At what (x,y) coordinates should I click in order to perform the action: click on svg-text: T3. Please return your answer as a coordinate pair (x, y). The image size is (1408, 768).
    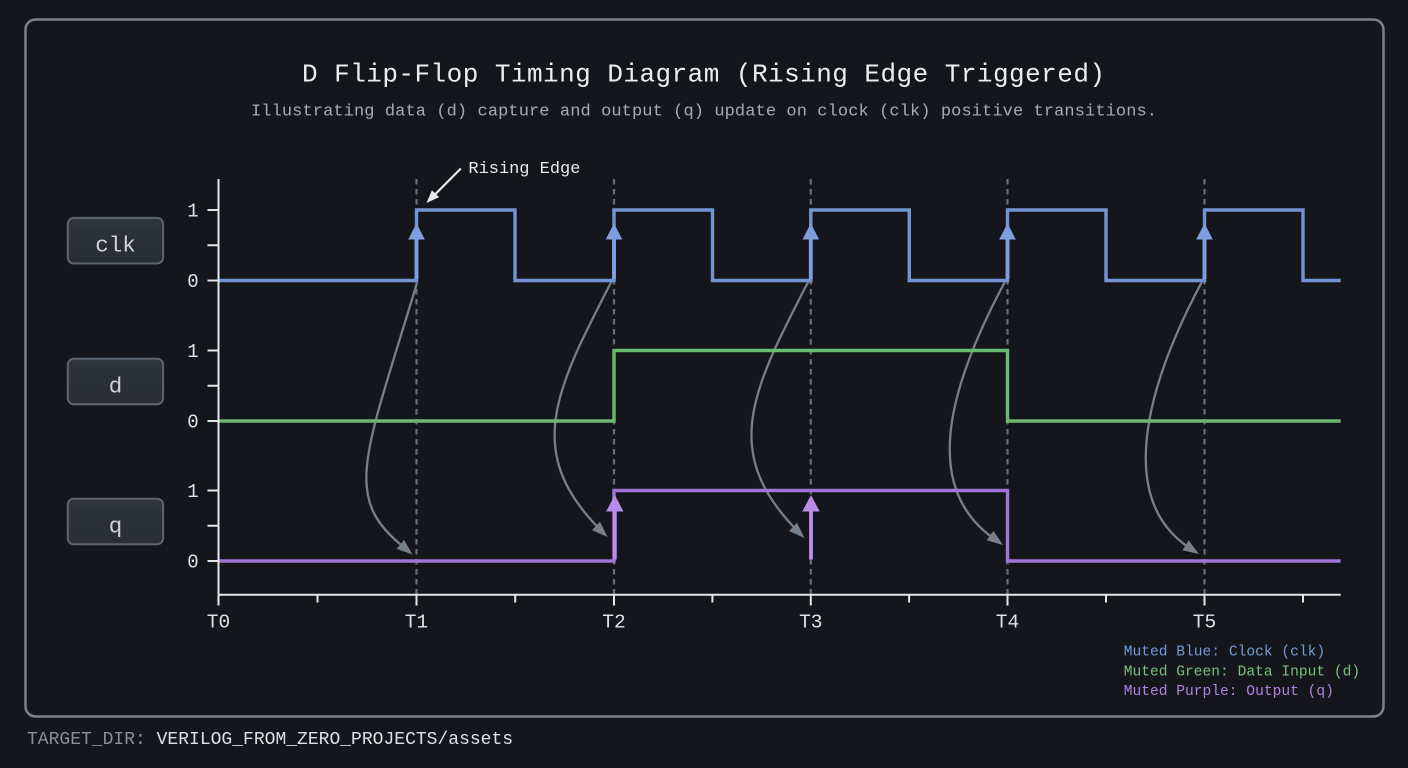
    Looking at the image, I should click on (810, 623).